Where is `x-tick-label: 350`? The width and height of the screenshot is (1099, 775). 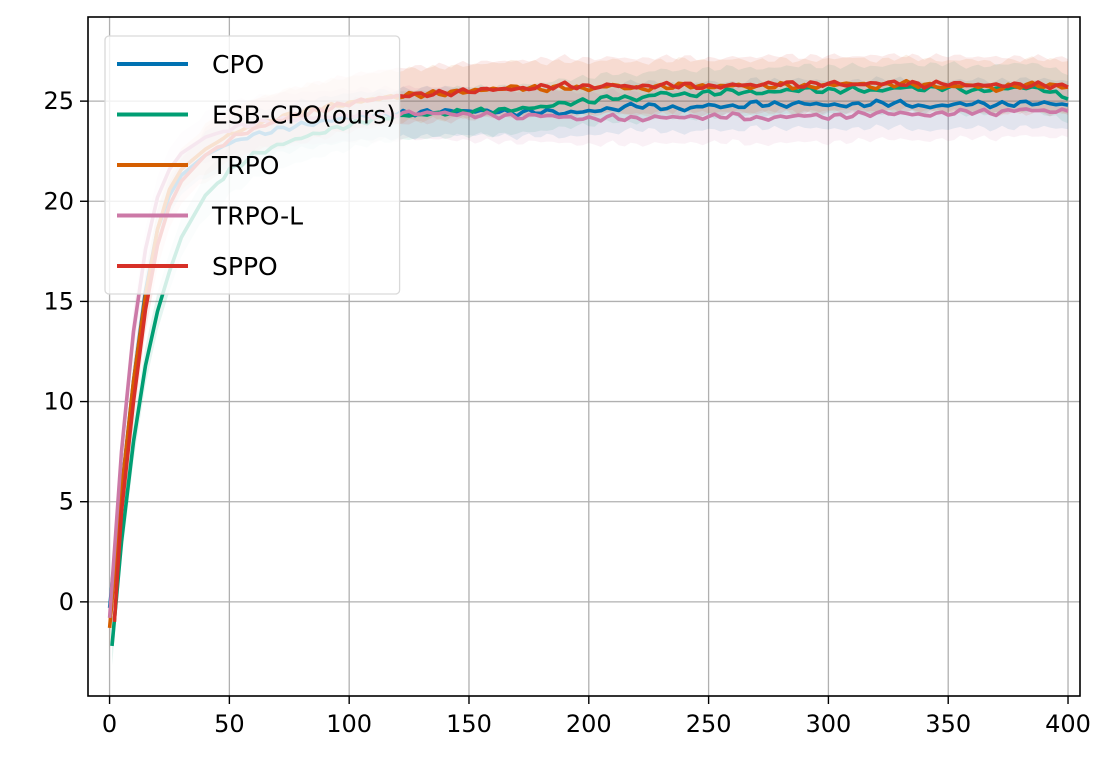 x-tick-label: 350 is located at coordinates (948, 724).